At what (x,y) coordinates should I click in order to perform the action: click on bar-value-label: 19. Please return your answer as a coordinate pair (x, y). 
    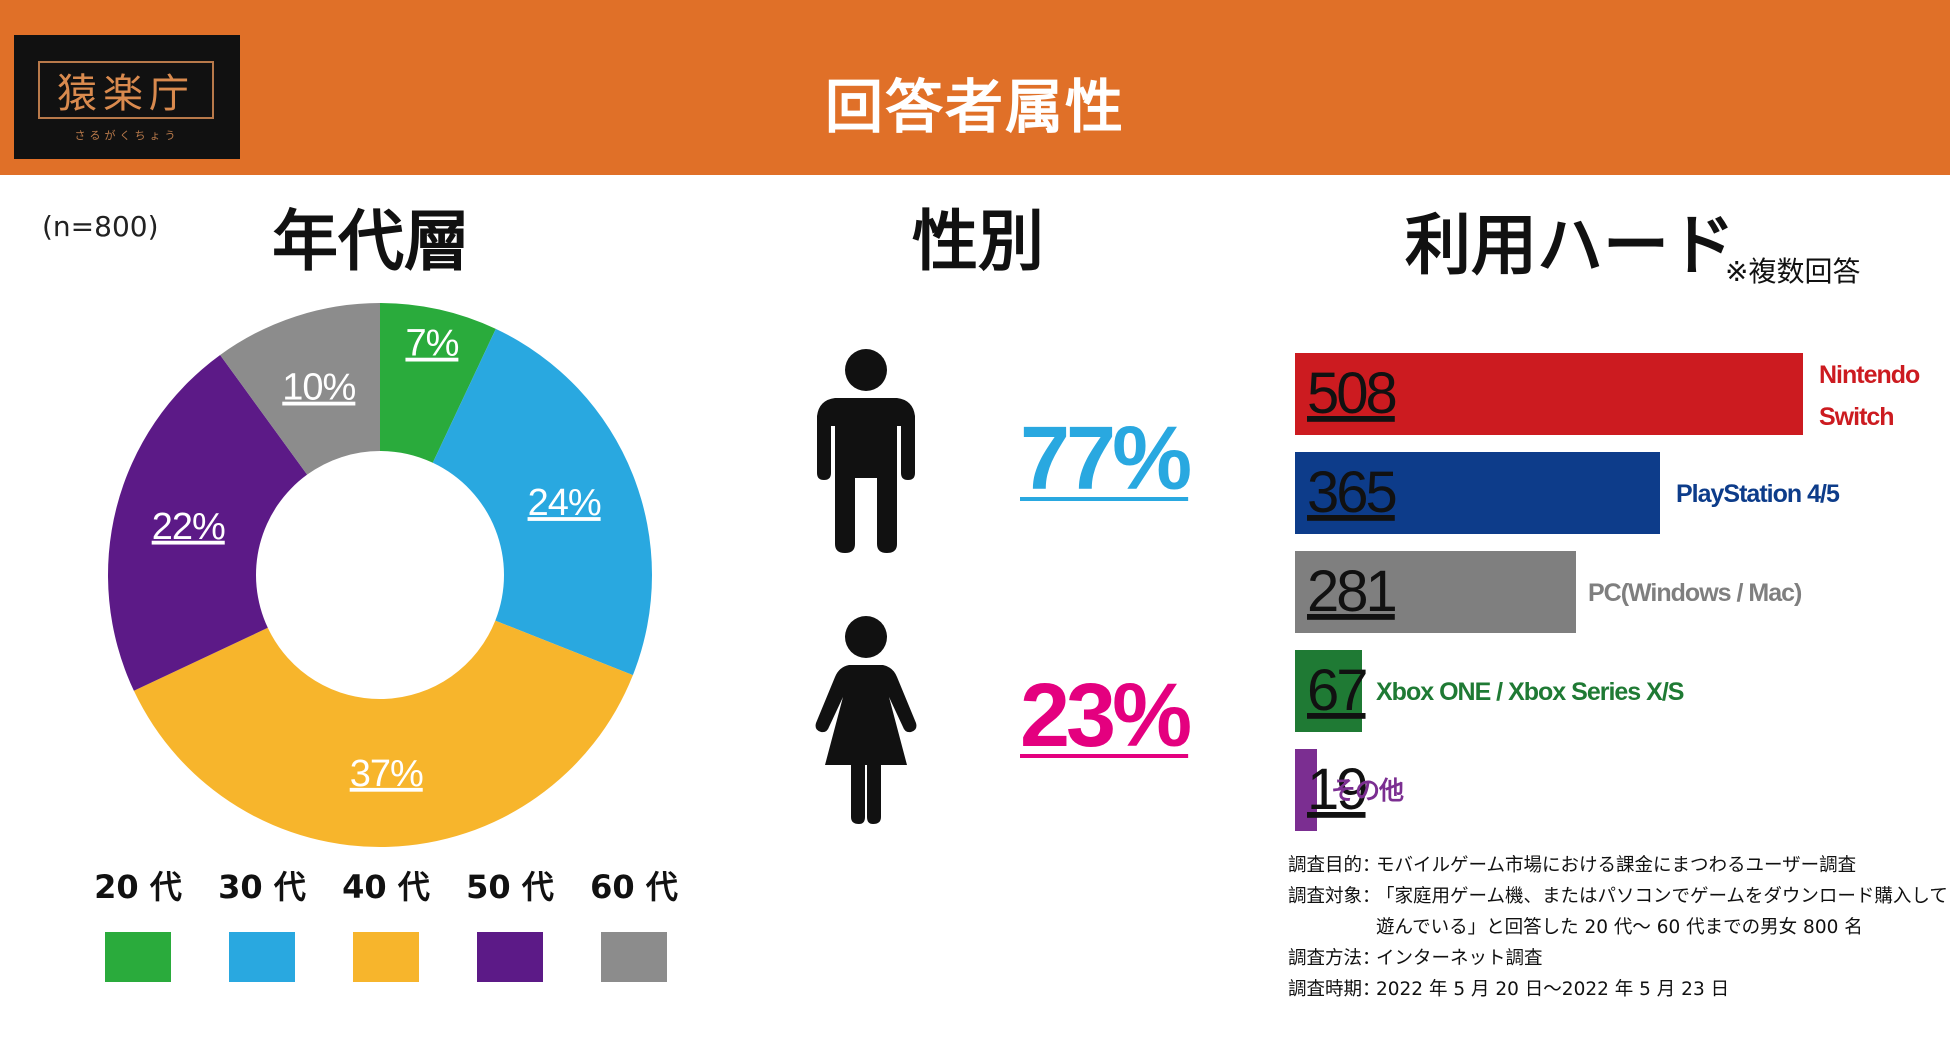
    Looking at the image, I should click on (1336, 789).